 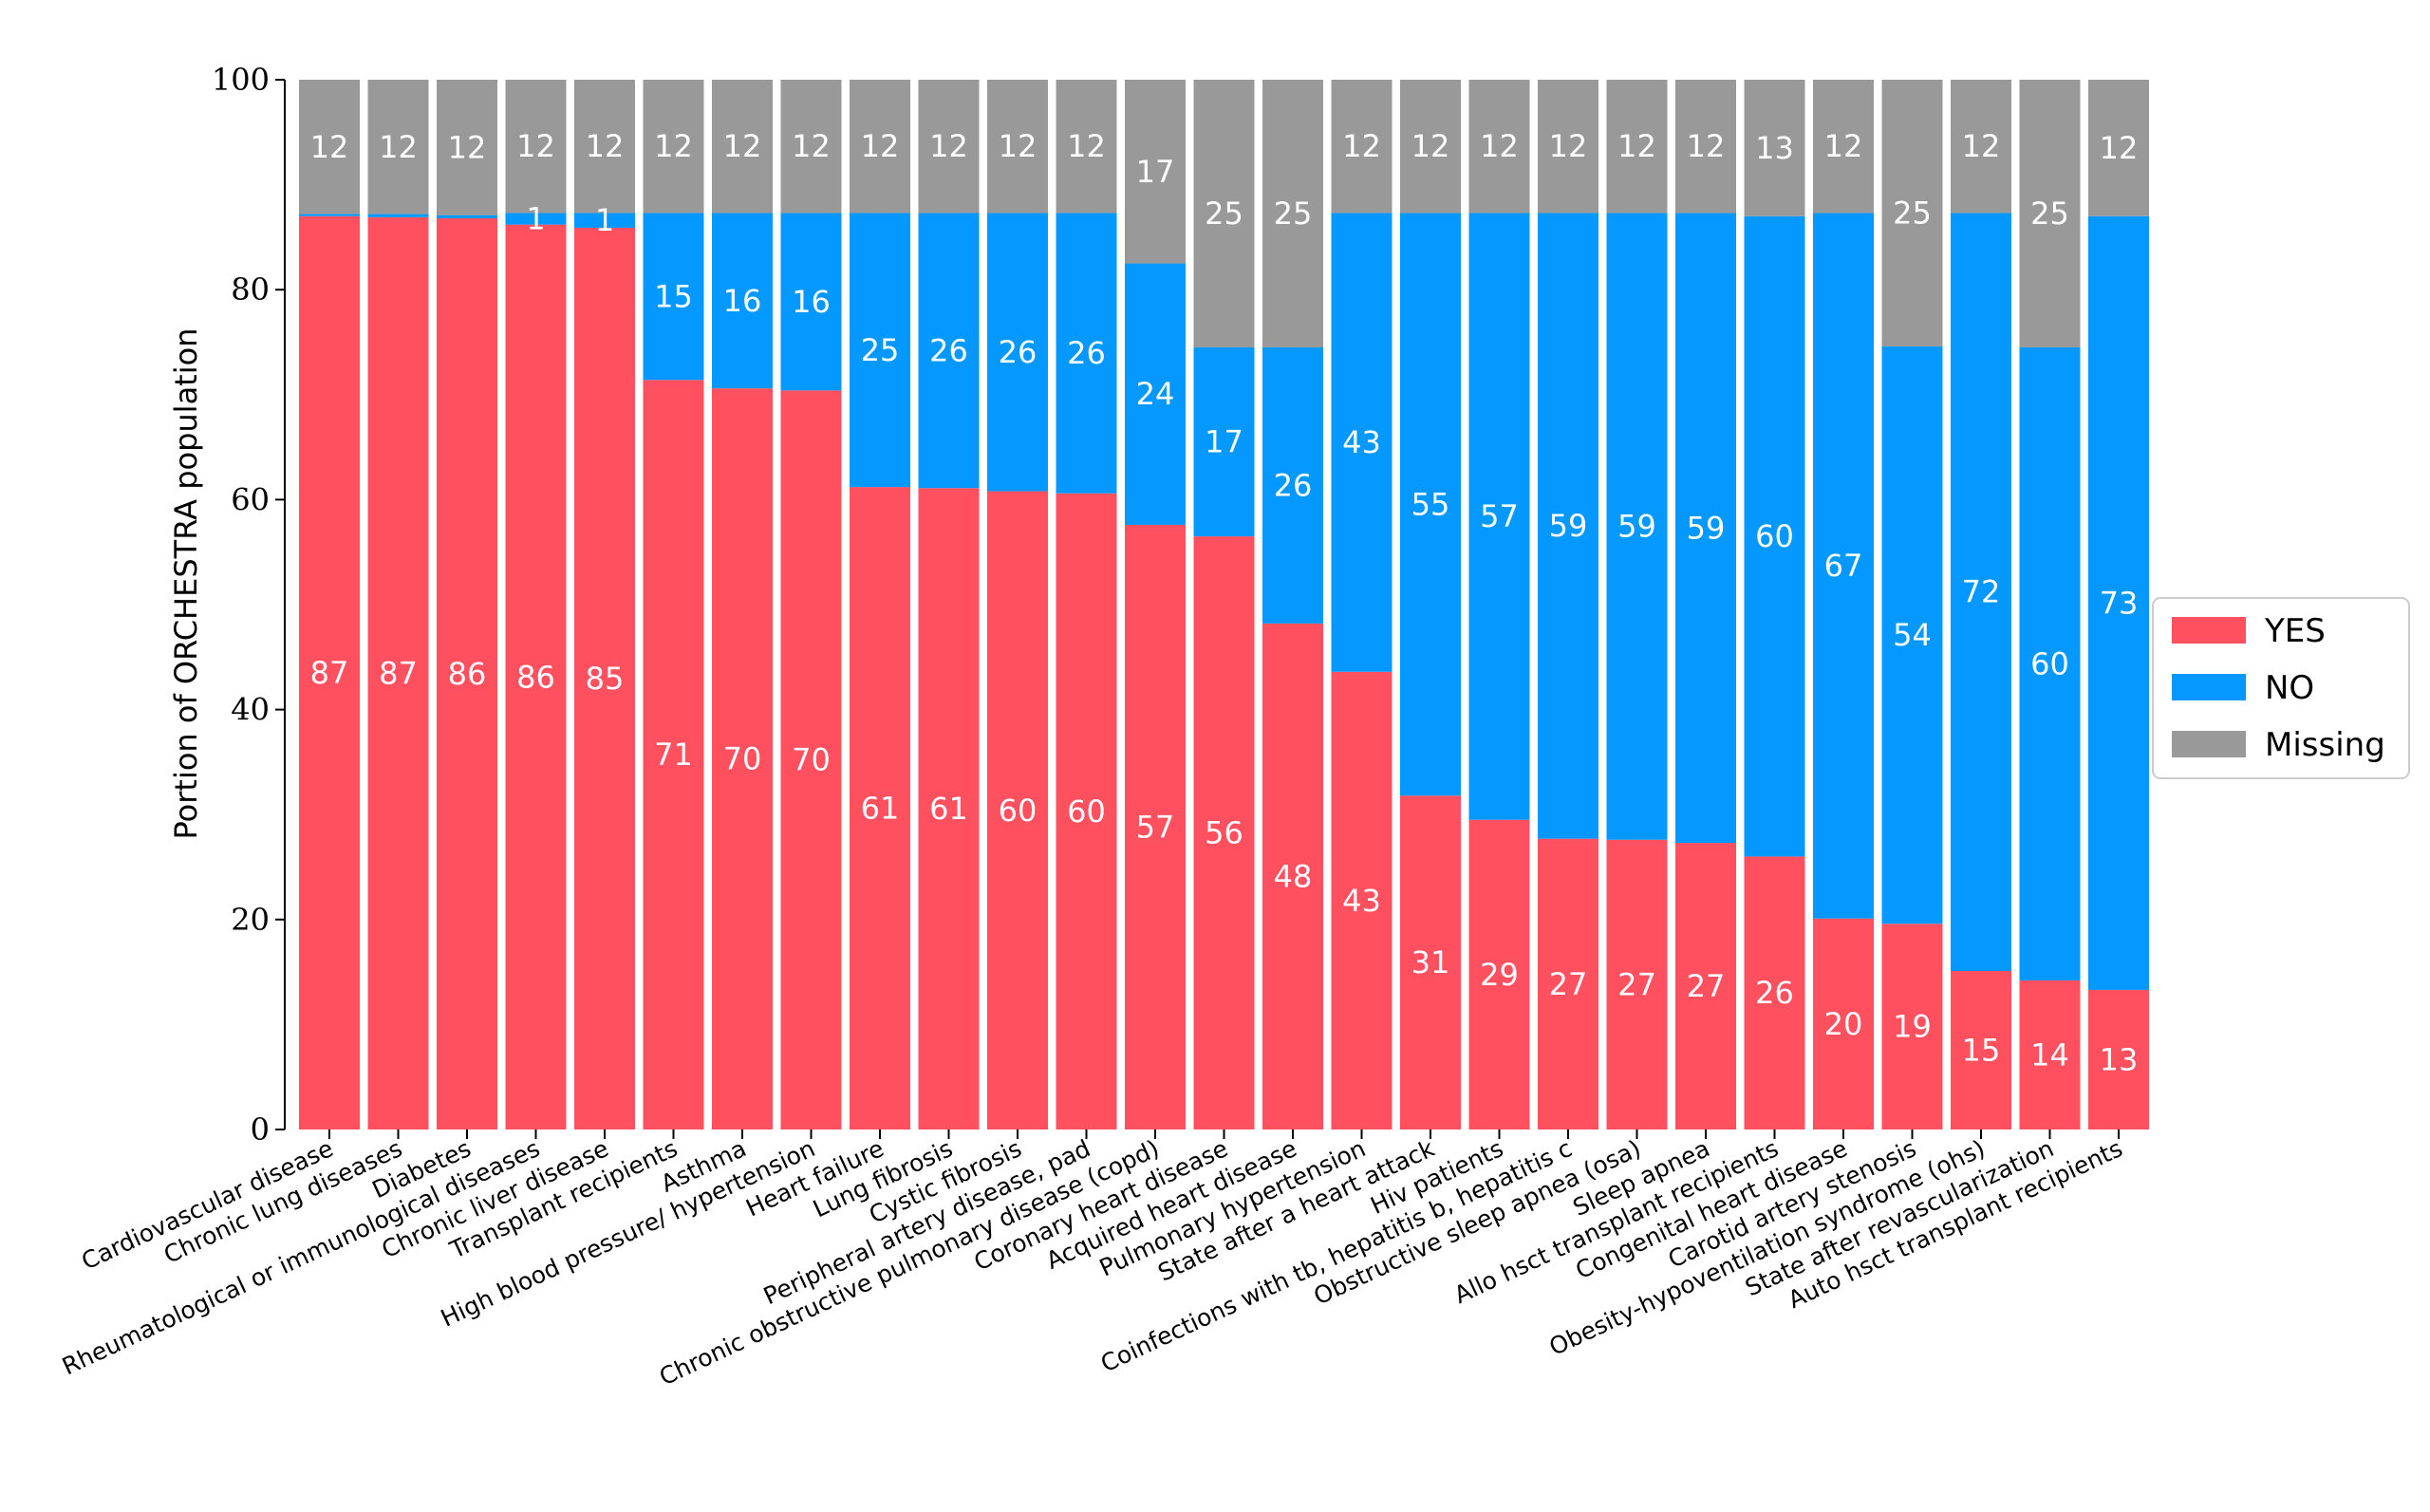 I want to click on data-label-yes-7: 70, so click(x=811, y=760).